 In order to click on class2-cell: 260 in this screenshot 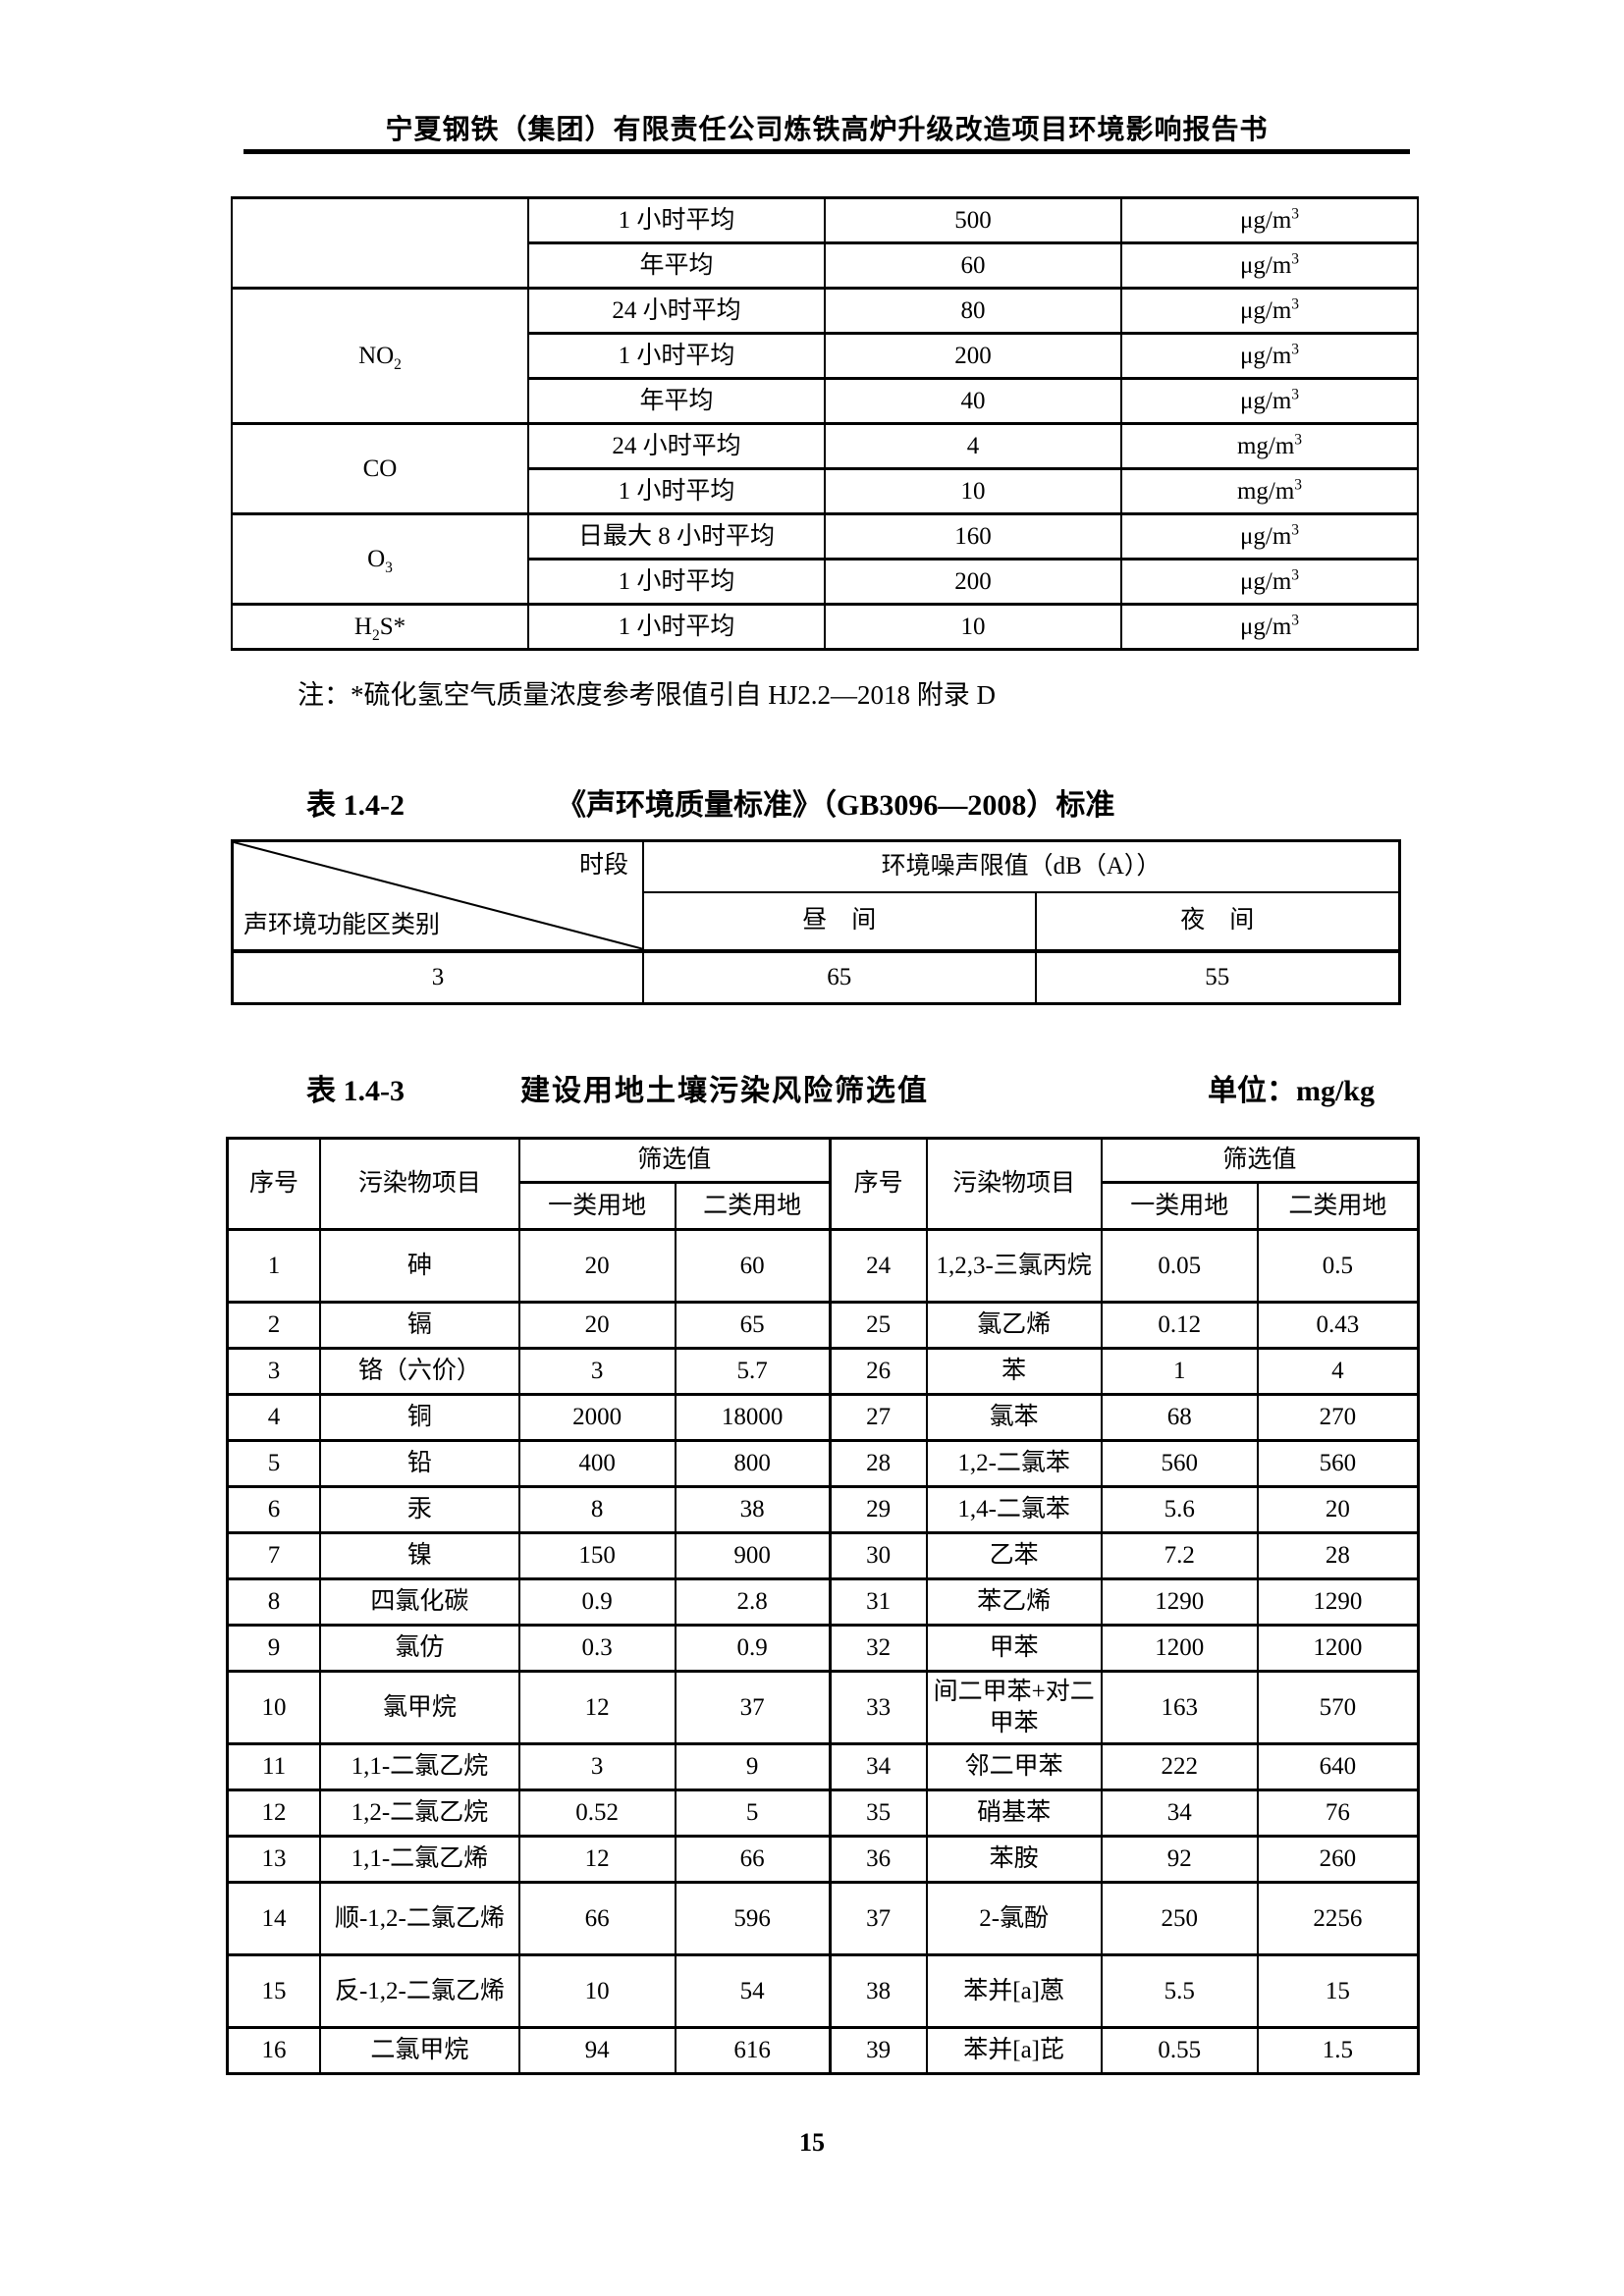, I will do `click(1338, 1860)`.